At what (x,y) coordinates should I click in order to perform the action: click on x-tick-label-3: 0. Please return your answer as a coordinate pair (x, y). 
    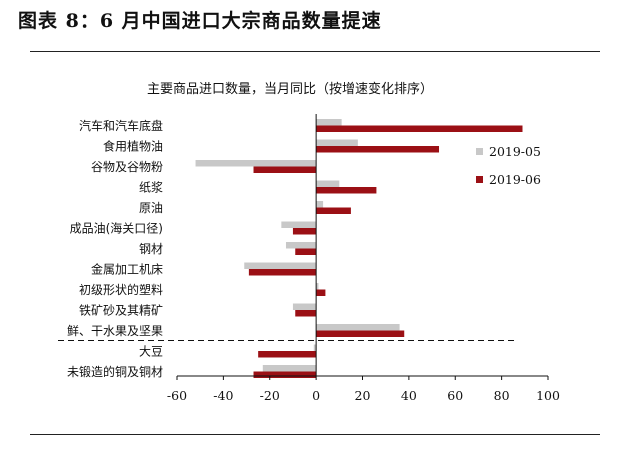
    Looking at the image, I should click on (316, 395).